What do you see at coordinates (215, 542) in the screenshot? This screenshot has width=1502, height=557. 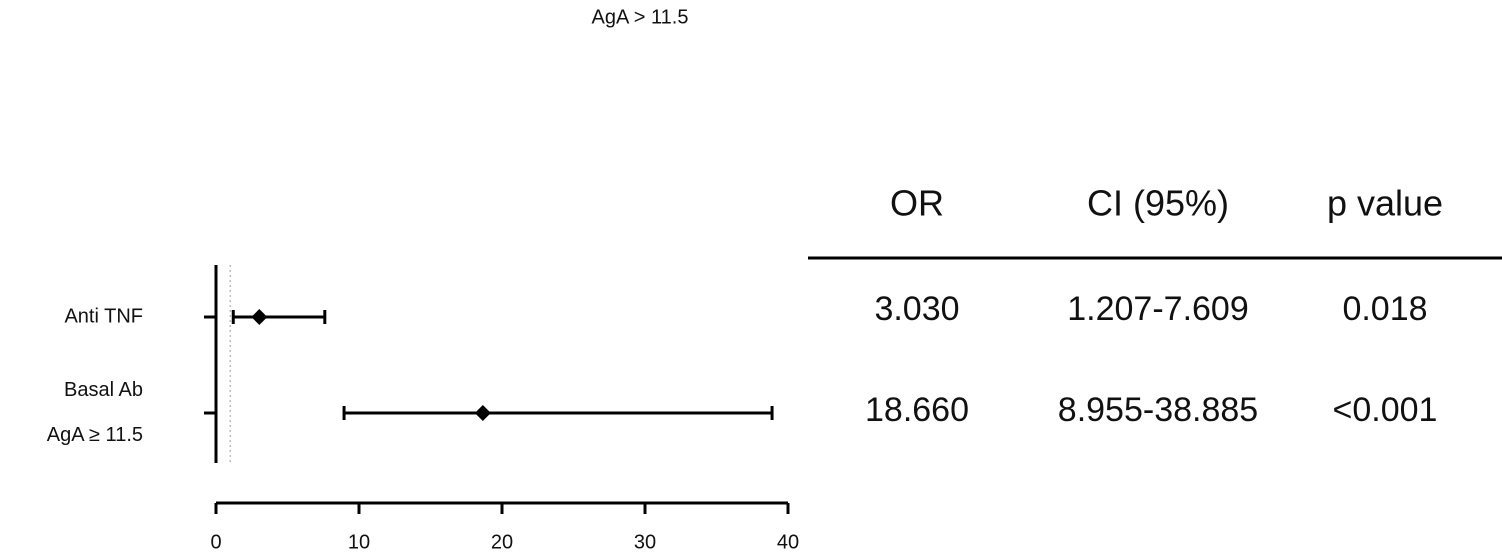 I see `x-tick-label: 0` at bounding box center [215, 542].